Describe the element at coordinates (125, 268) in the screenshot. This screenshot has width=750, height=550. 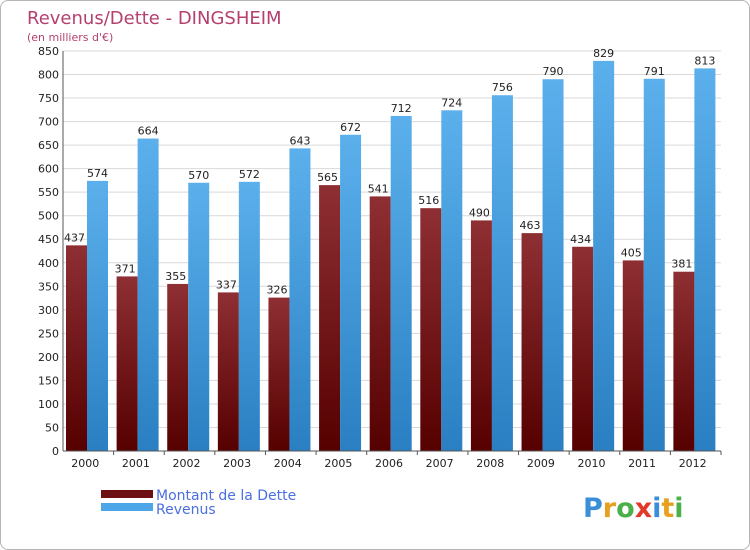
I see `data-label: 371` at that location.